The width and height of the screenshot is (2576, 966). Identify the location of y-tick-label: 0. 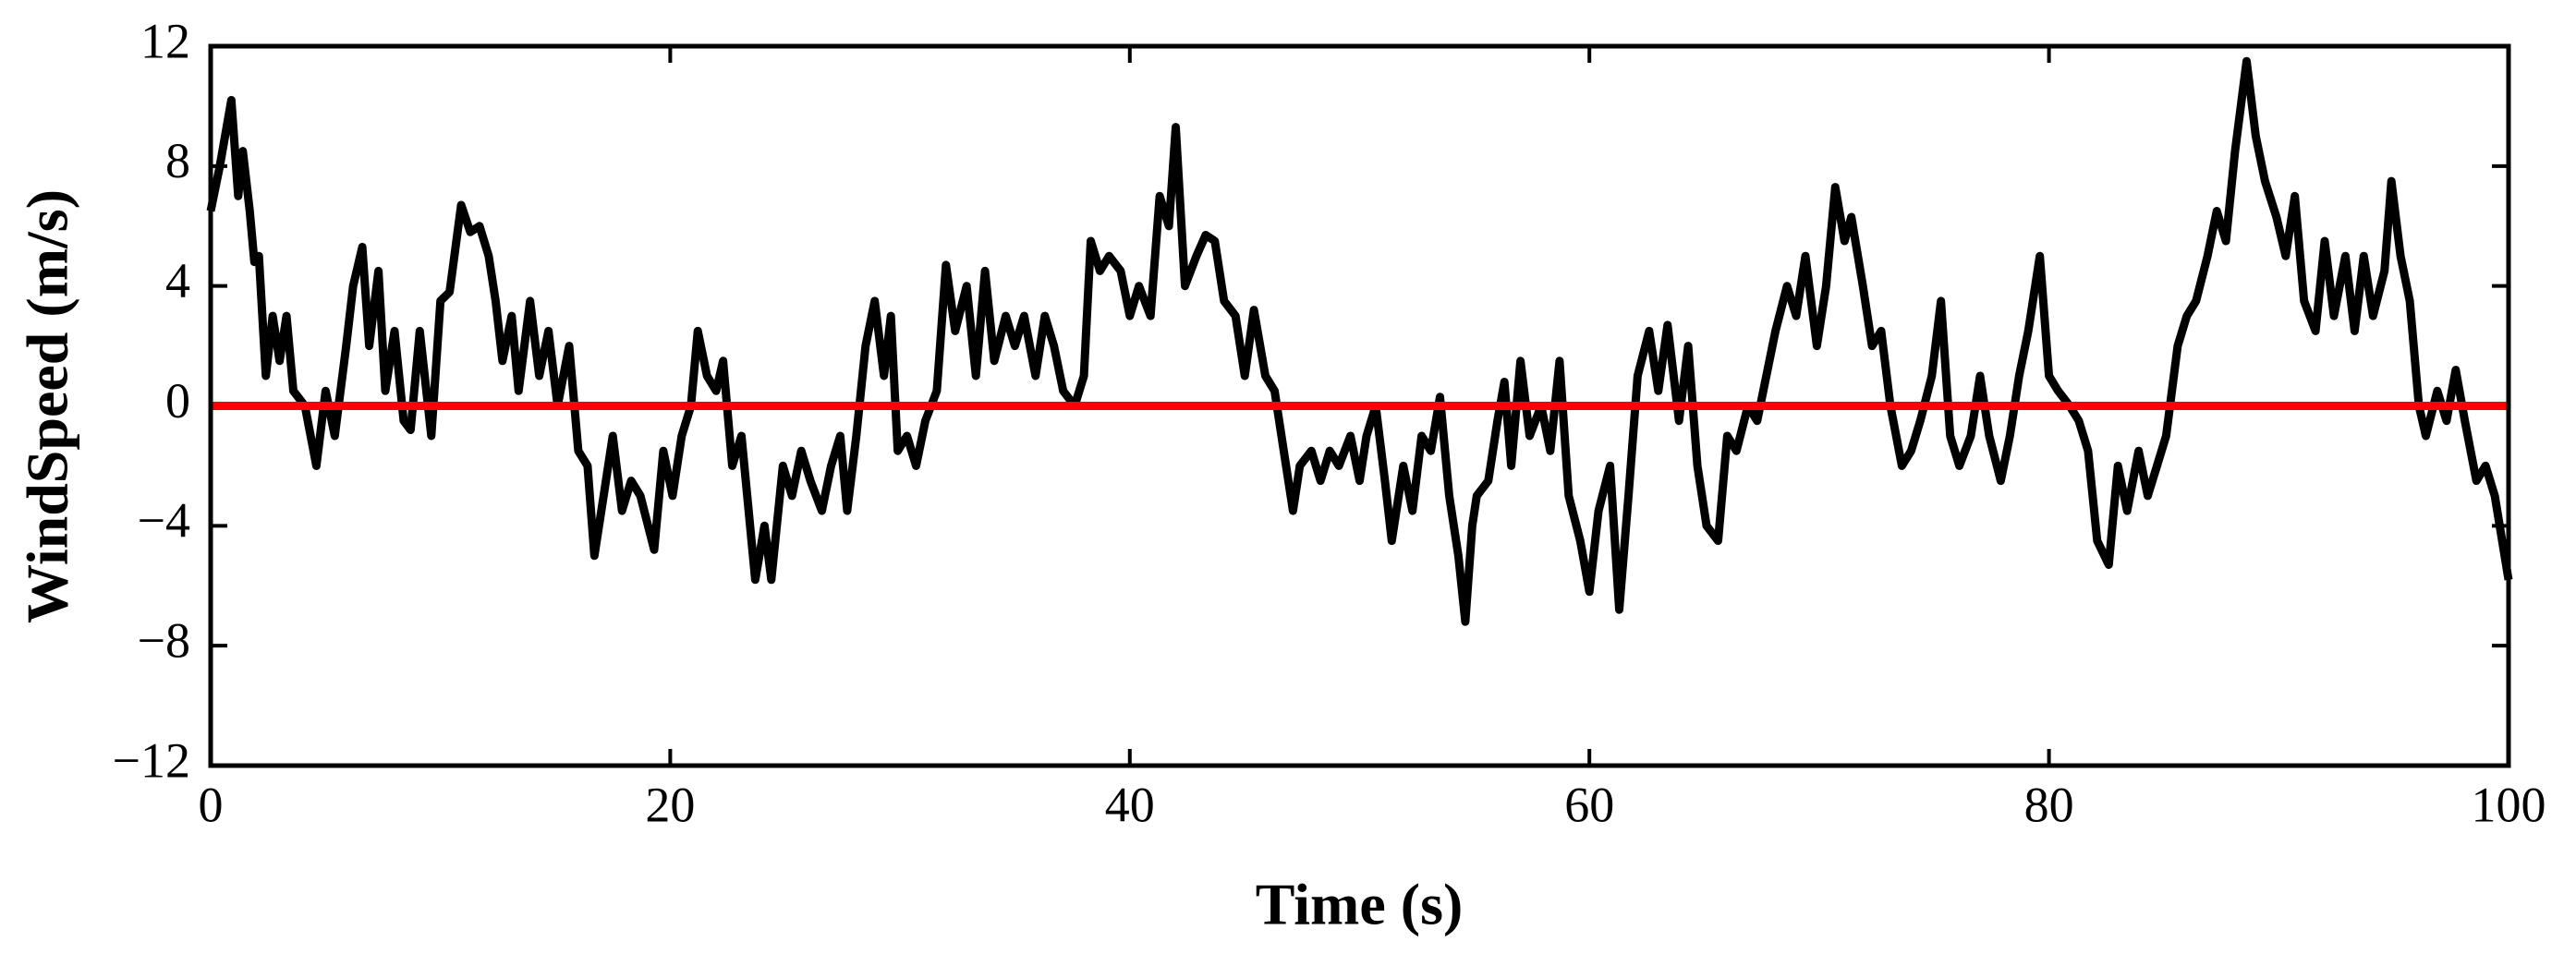
(177, 401).